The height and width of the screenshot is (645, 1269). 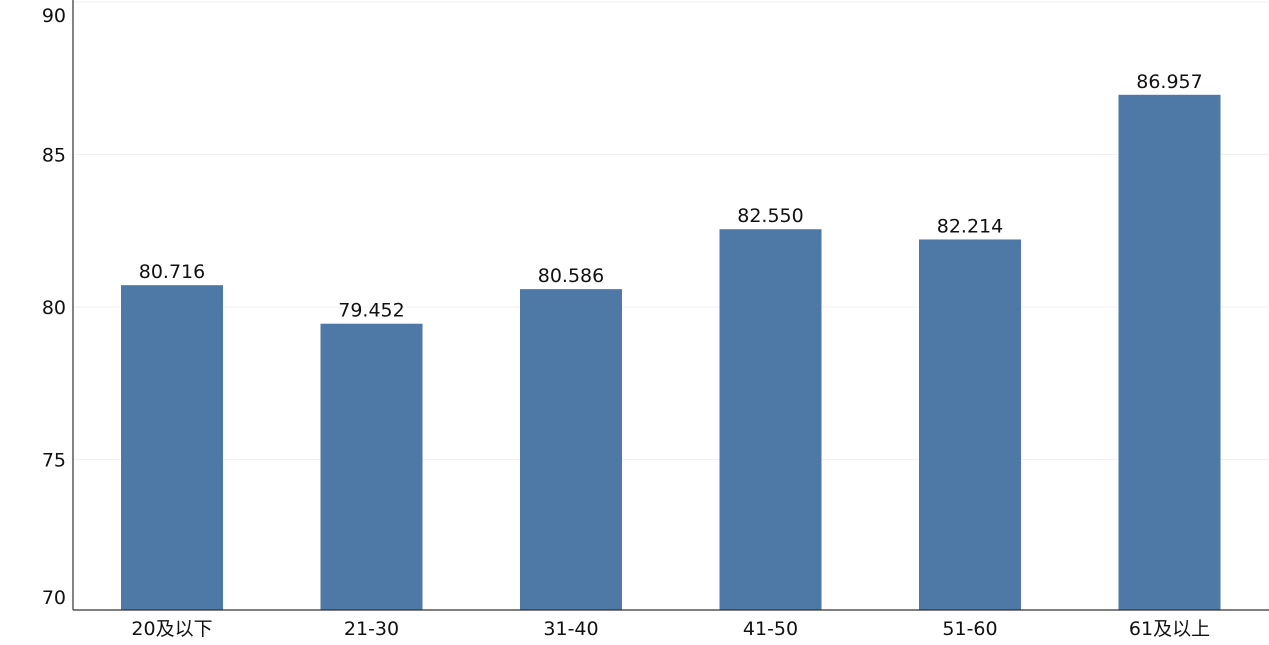 What do you see at coordinates (570, 629) in the screenshot?
I see `x-tick-label: 31-40` at bounding box center [570, 629].